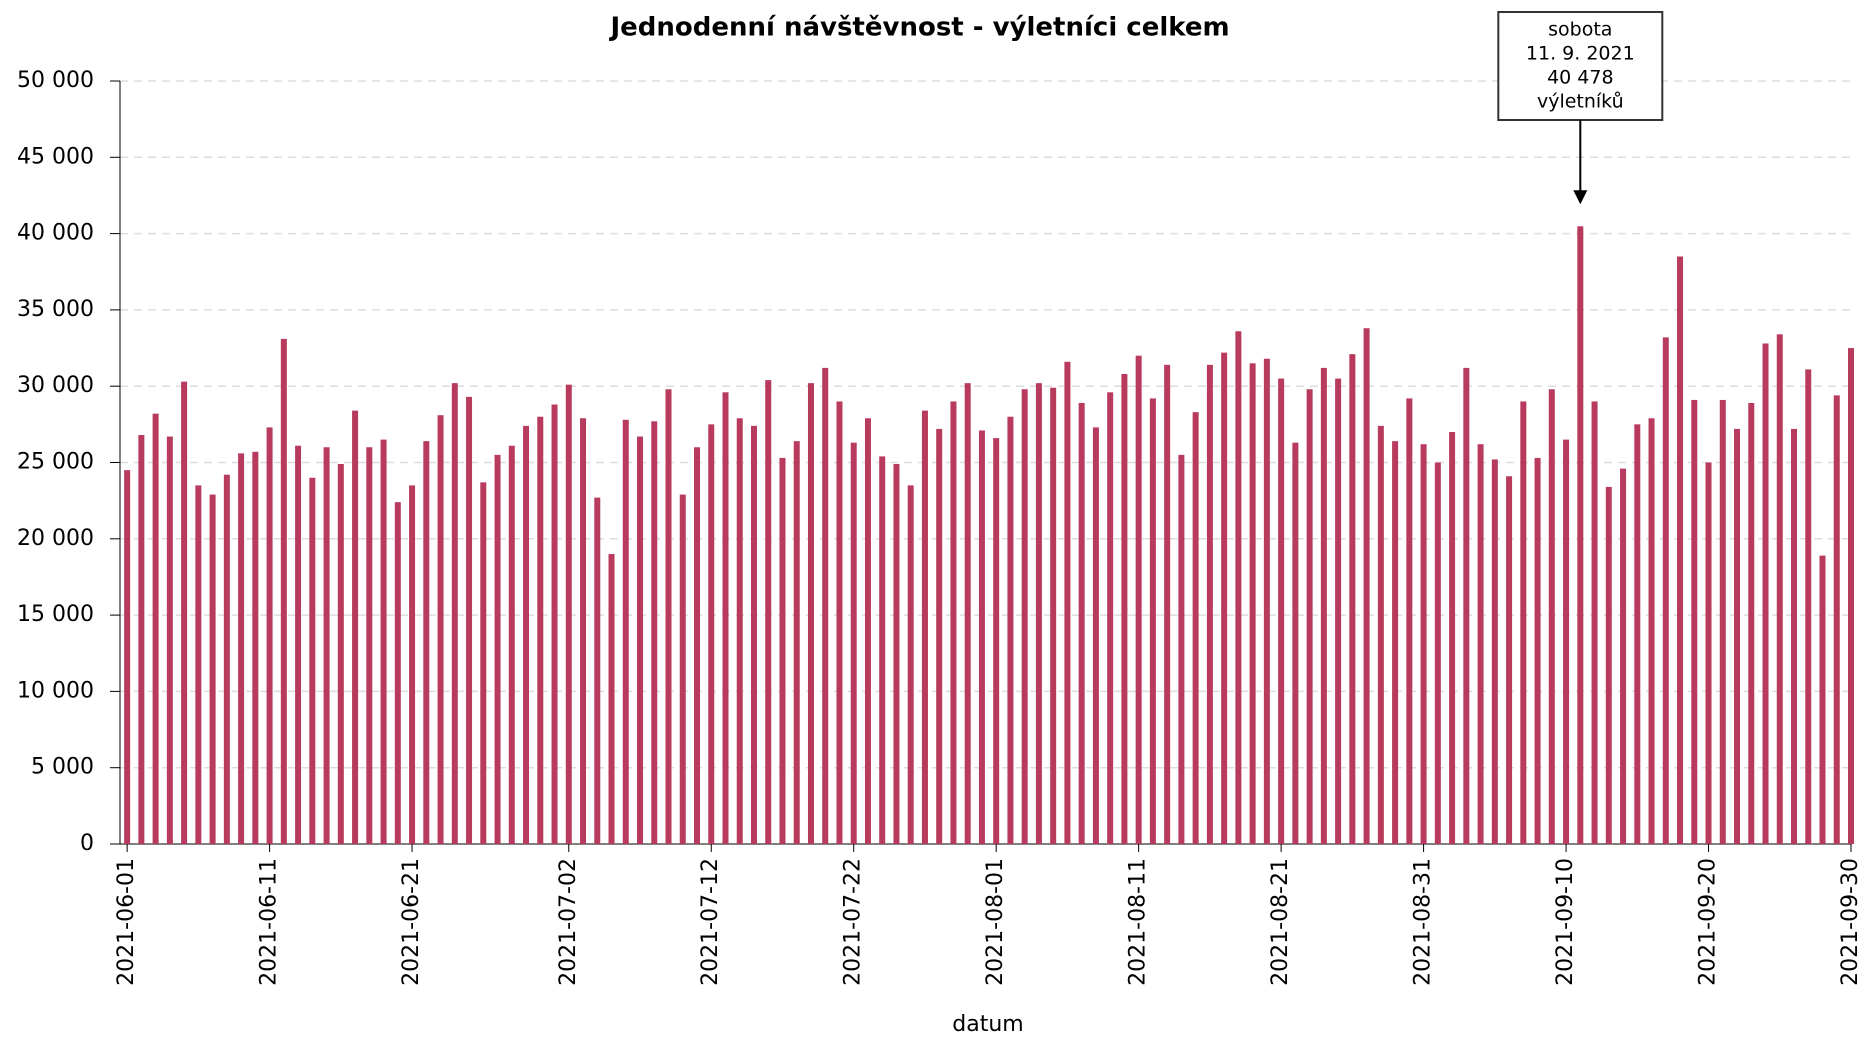 The width and height of the screenshot is (1864, 1039). Describe the element at coordinates (126, 922) in the screenshot. I see `x-tick-label: 2021-06-01` at that location.